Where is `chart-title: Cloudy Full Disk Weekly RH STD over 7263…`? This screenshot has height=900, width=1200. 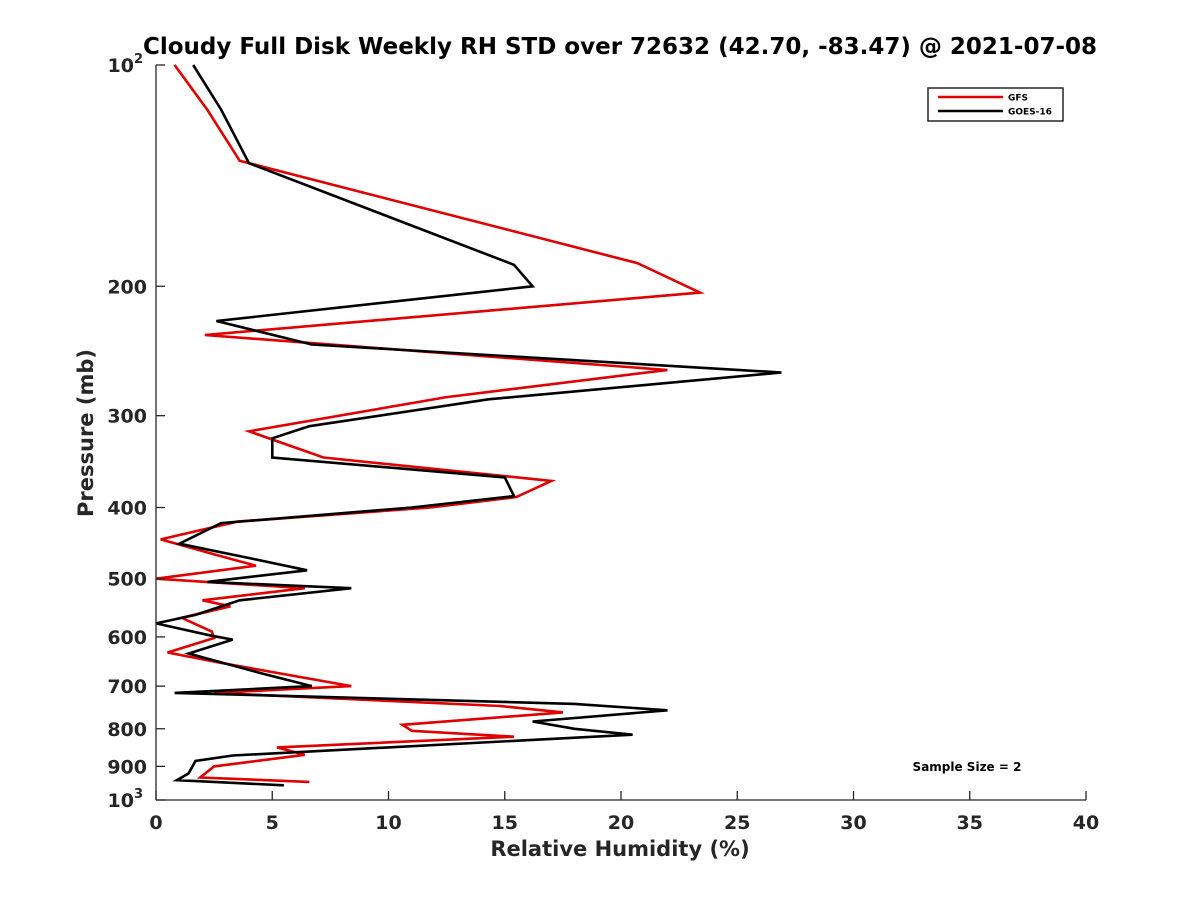 chart-title: Cloudy Full Disk Weekly RH STD over 7263… is located at coordinates (620, 47).